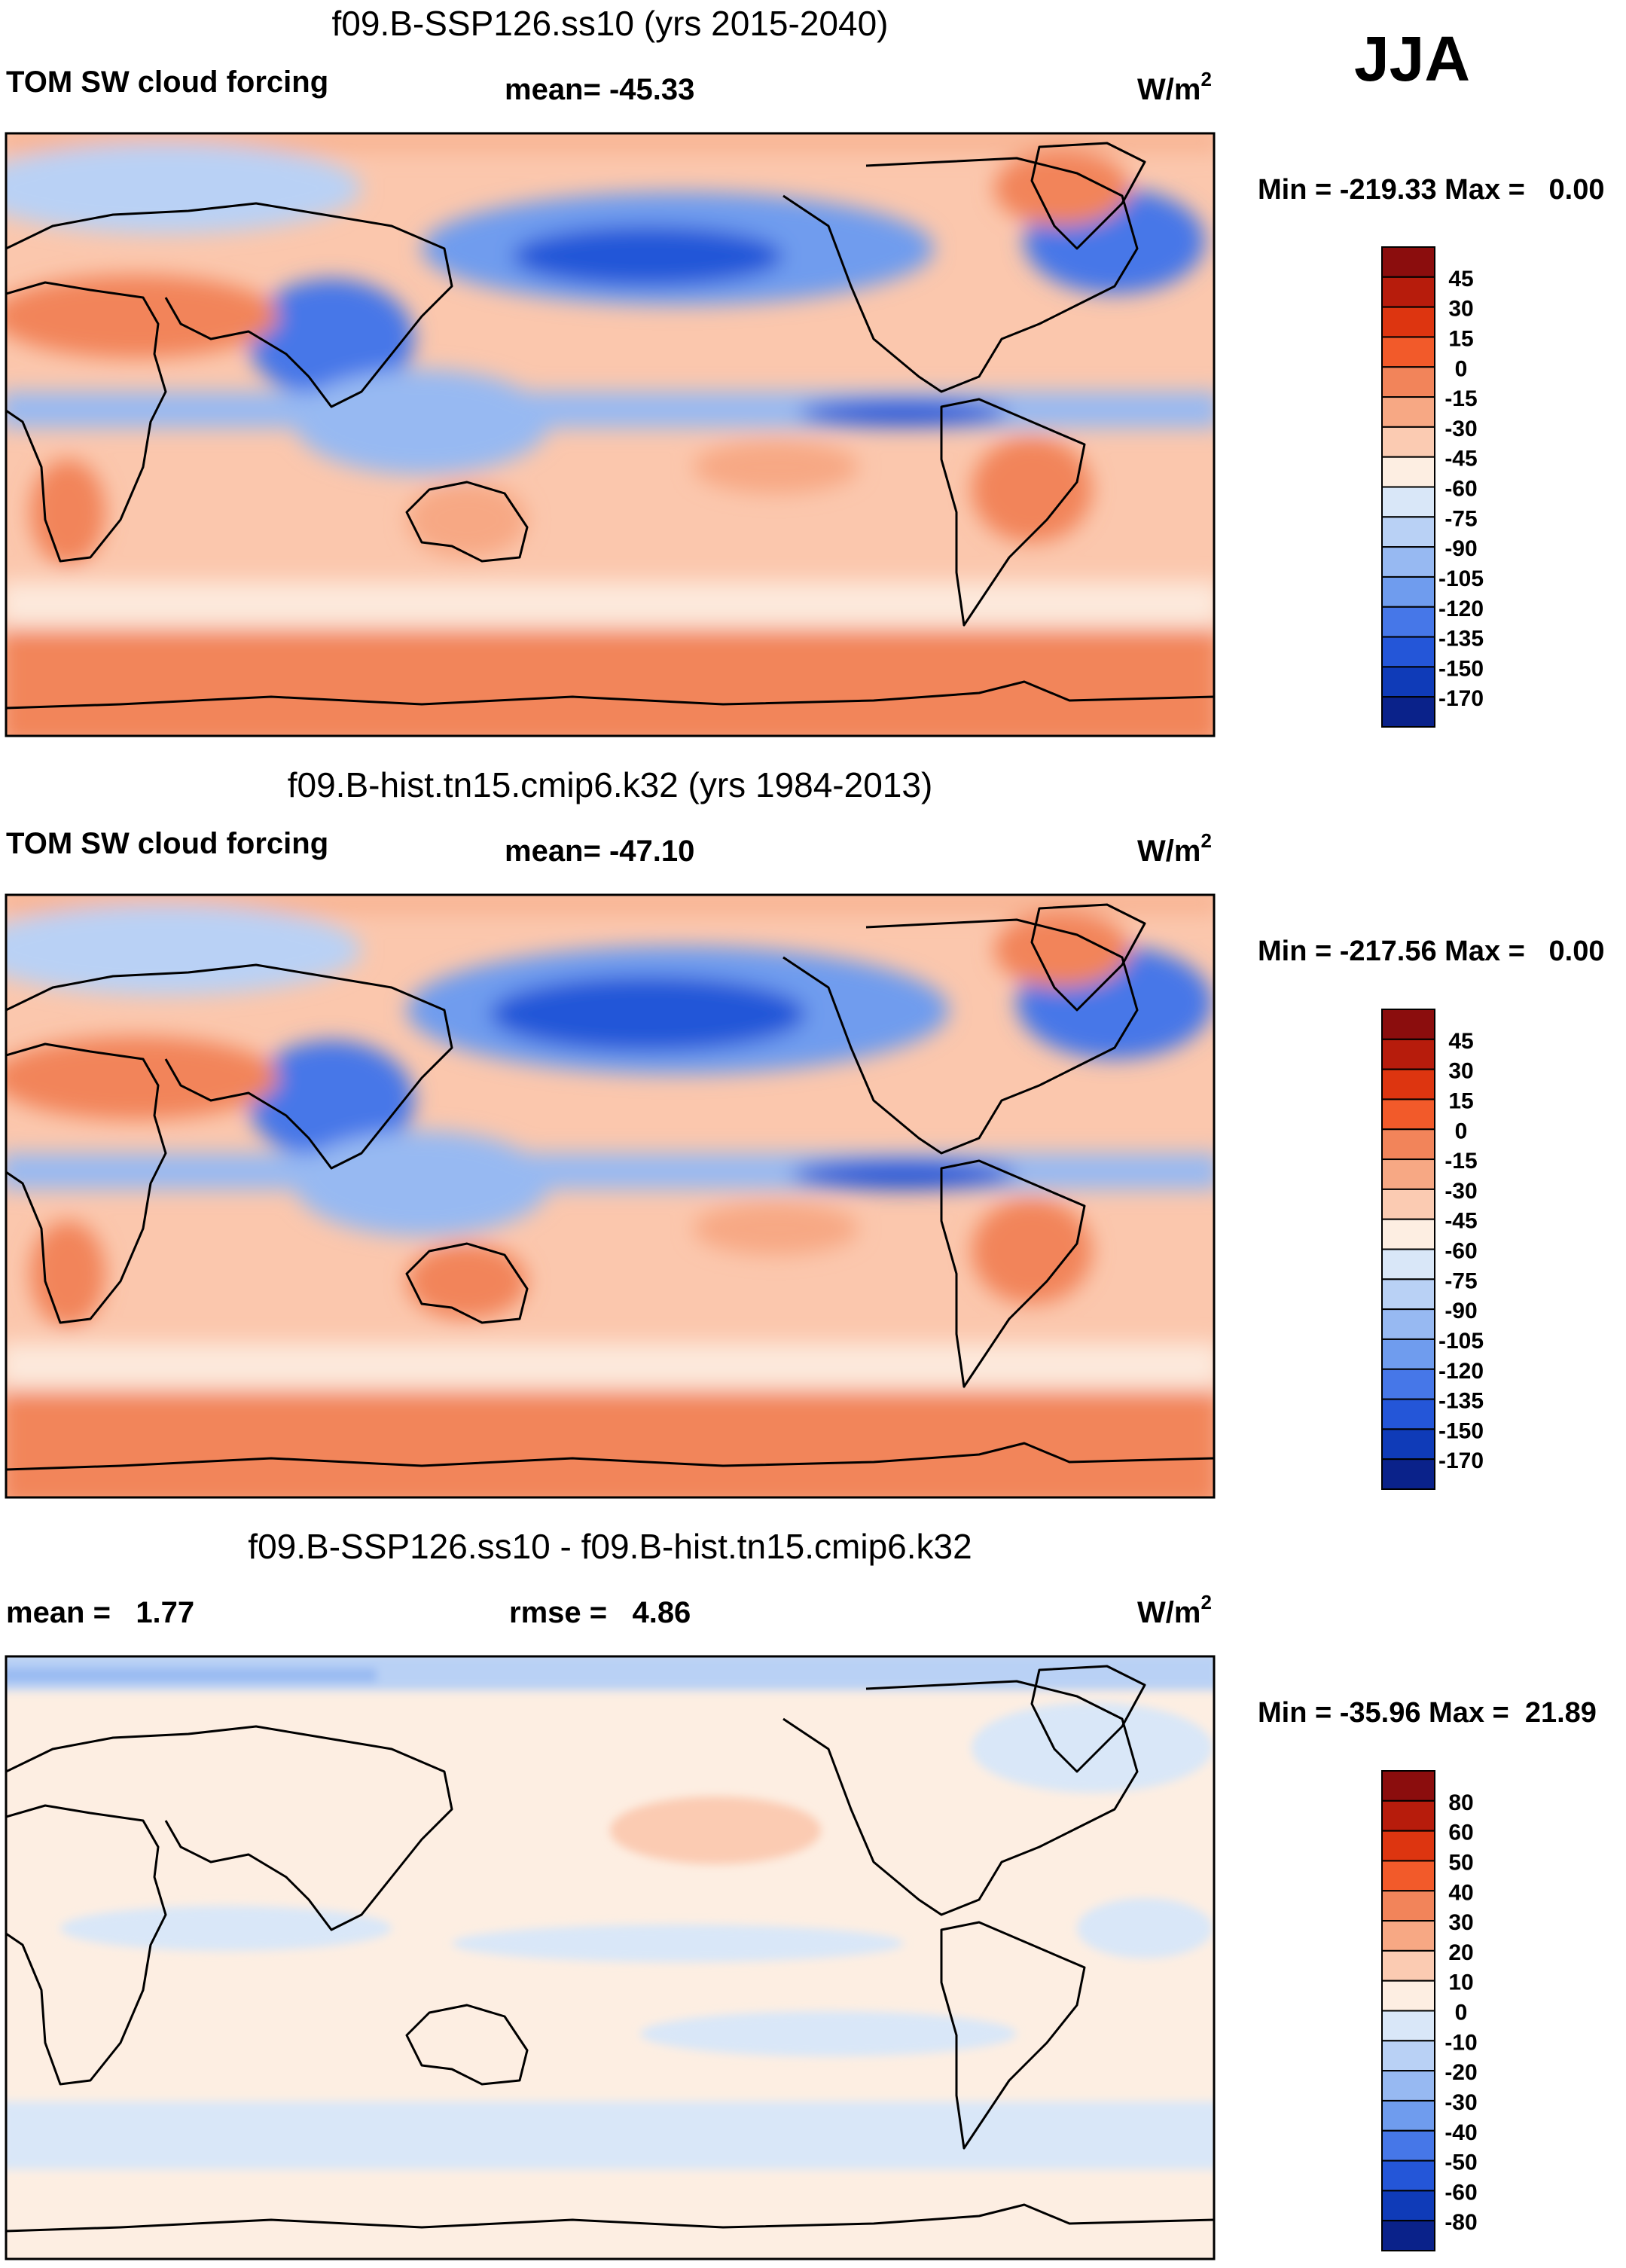 This screenshot has width=1626, height=2268. I want to click on colorbar-tick-label: -45, so click(1460, 460).